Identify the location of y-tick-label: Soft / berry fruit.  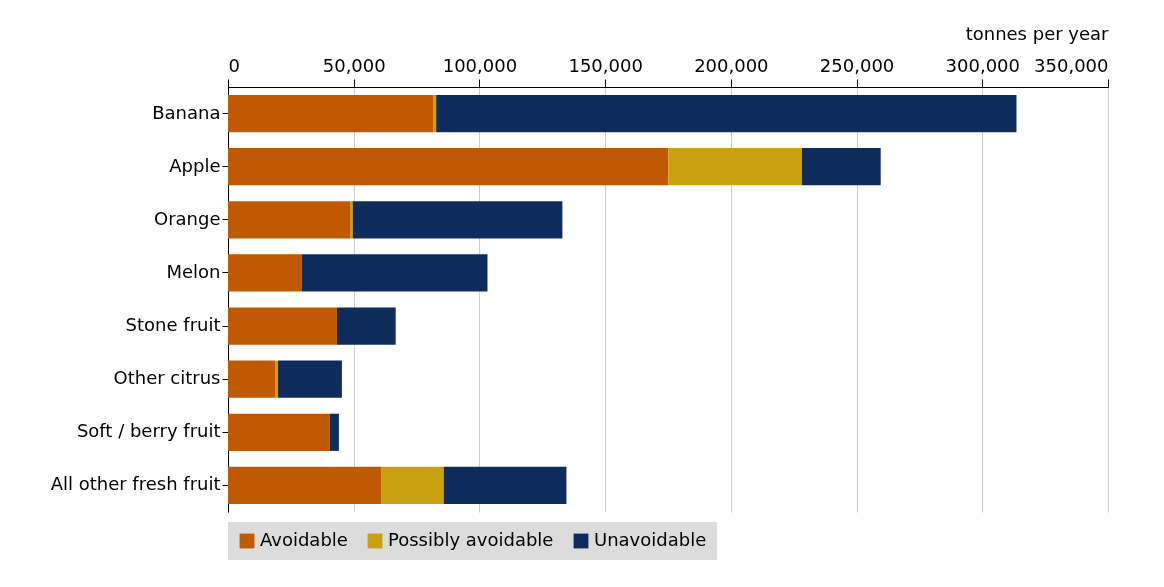
(148, 431).